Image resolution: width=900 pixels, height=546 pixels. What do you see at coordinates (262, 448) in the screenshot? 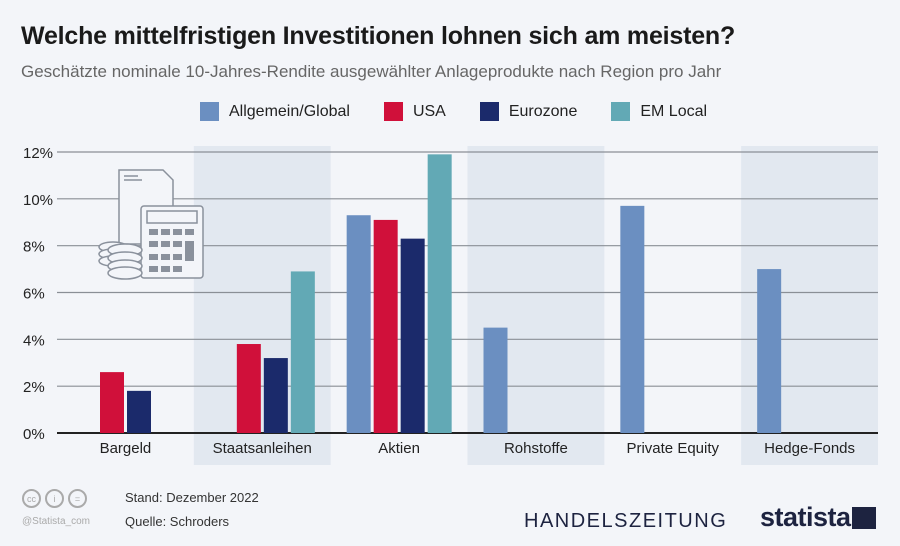
I see `x-tick-label: Staatsanleihen` at bounding box center [262, 448].